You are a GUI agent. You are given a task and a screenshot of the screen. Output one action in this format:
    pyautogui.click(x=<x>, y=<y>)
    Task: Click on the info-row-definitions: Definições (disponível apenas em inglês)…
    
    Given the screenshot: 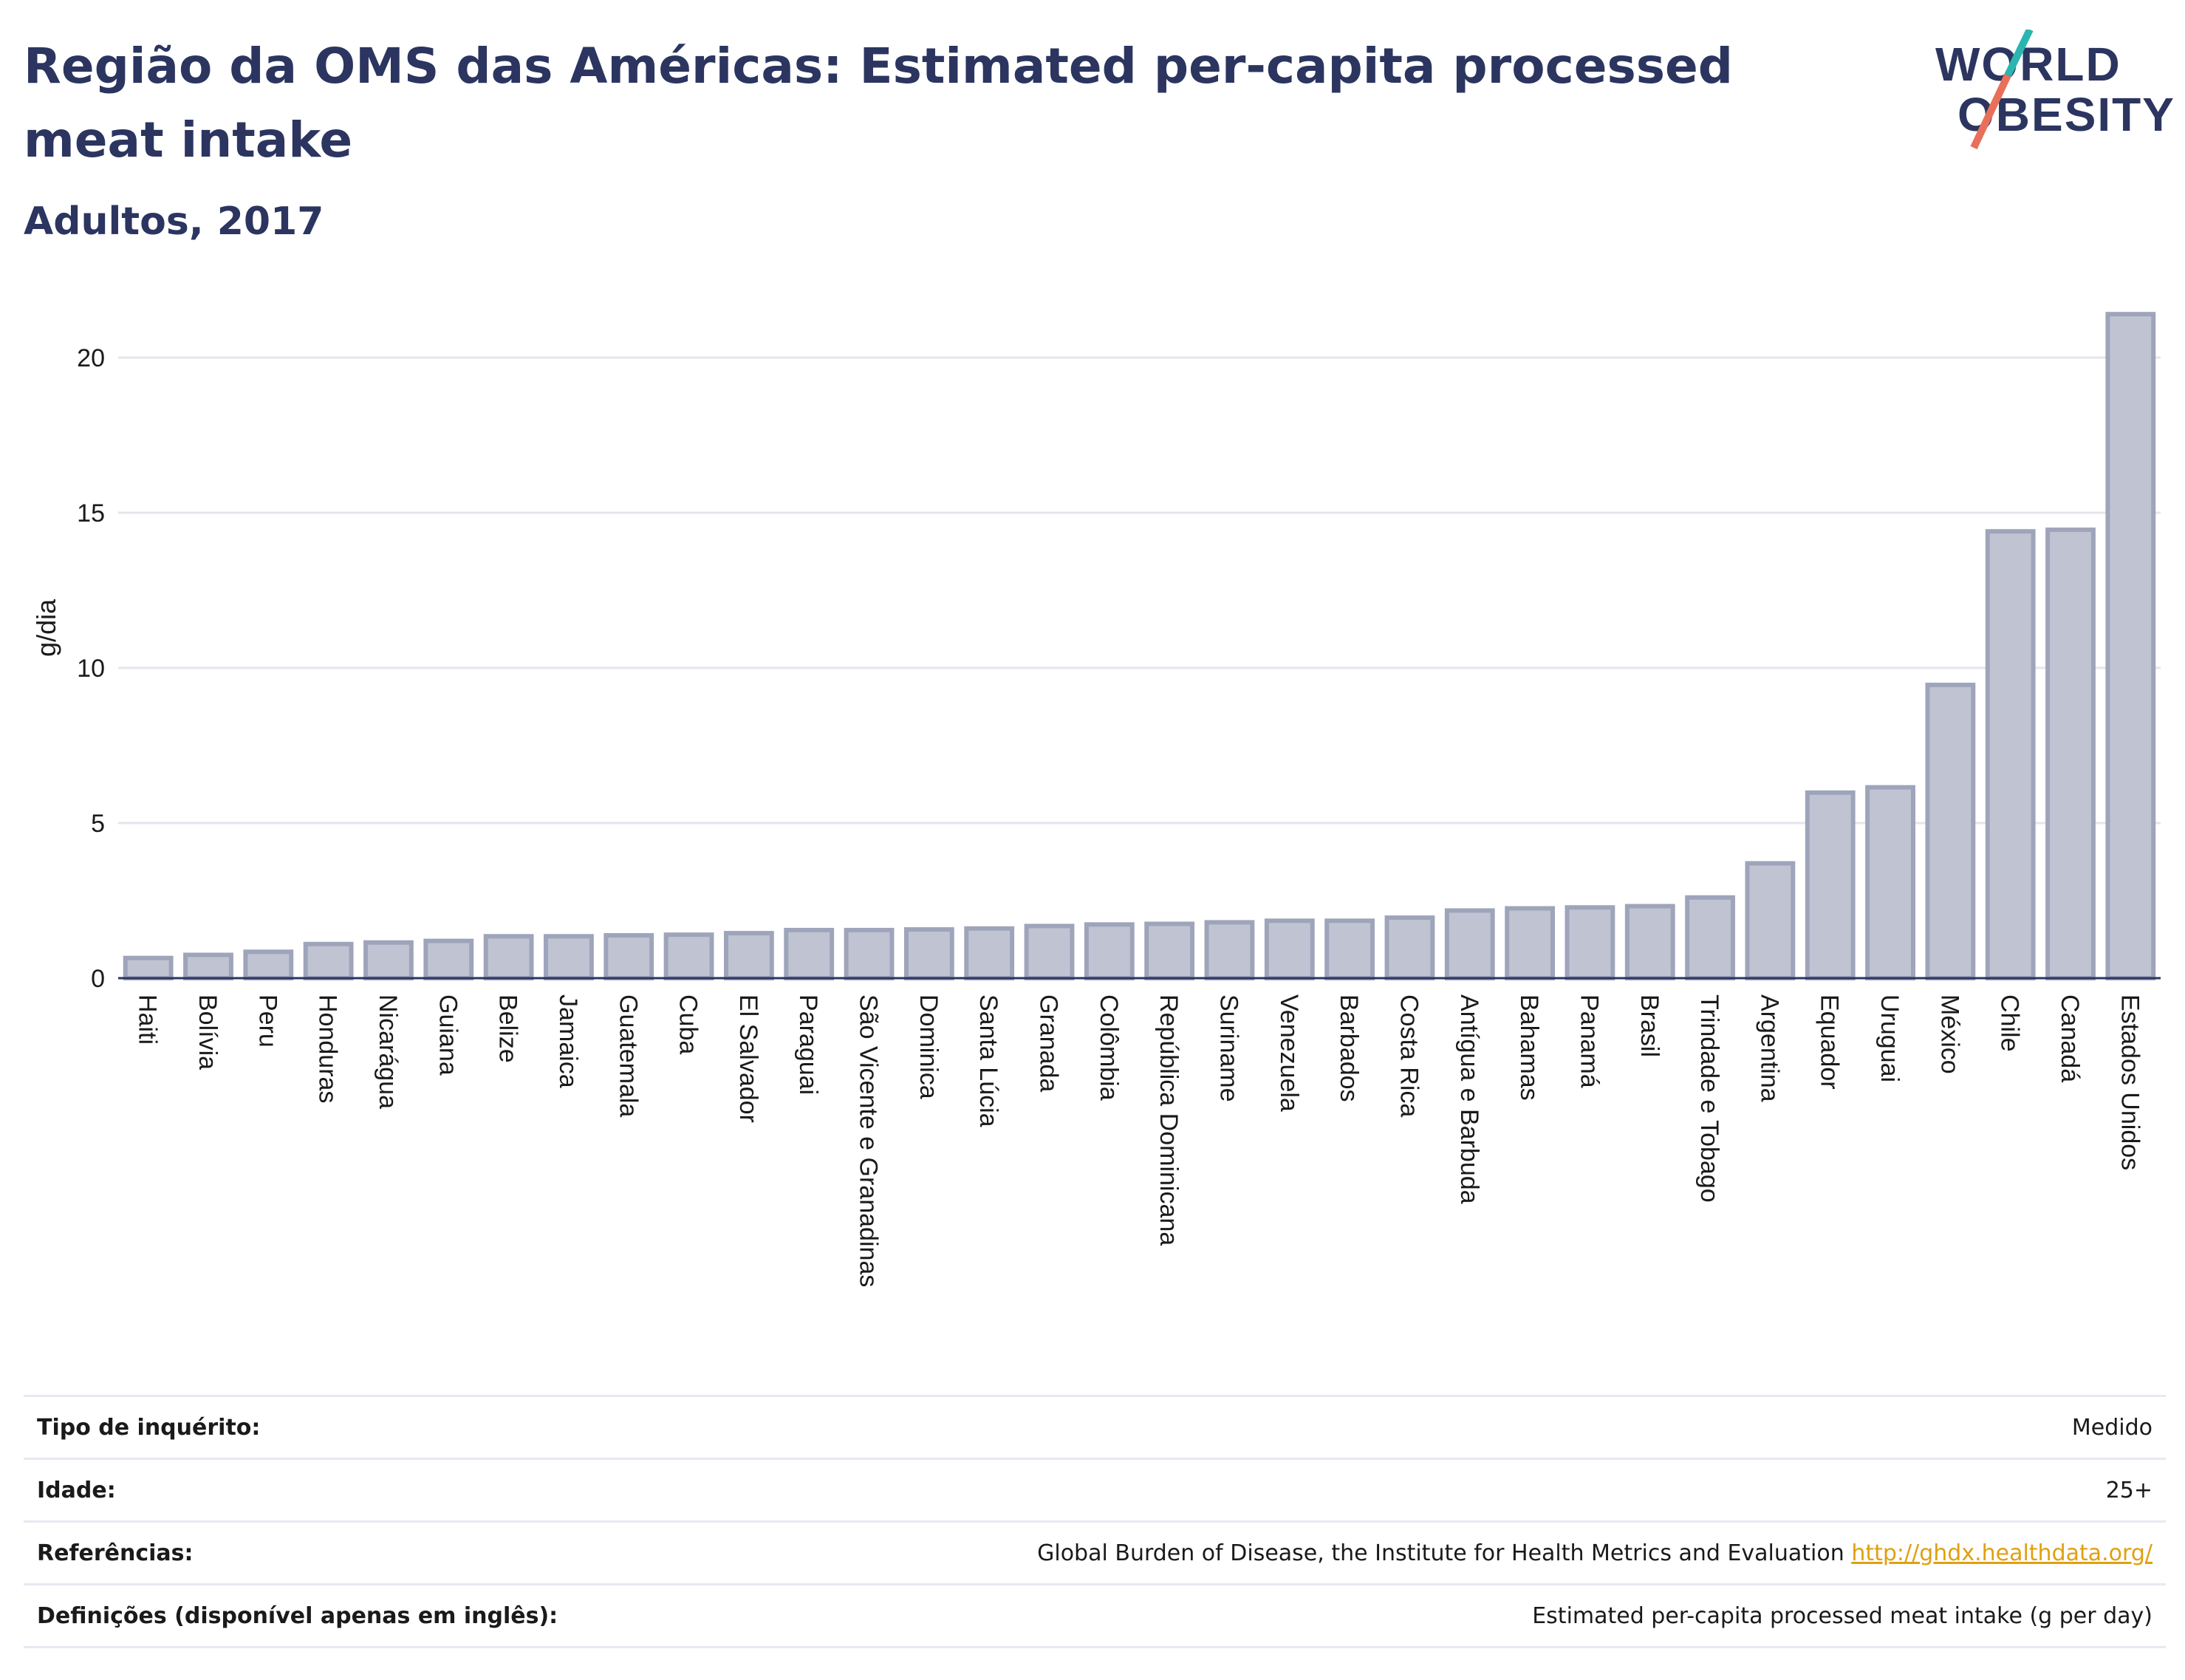 What is the action you would take?
    pyautogui.click(x=1095, y=1615)
    